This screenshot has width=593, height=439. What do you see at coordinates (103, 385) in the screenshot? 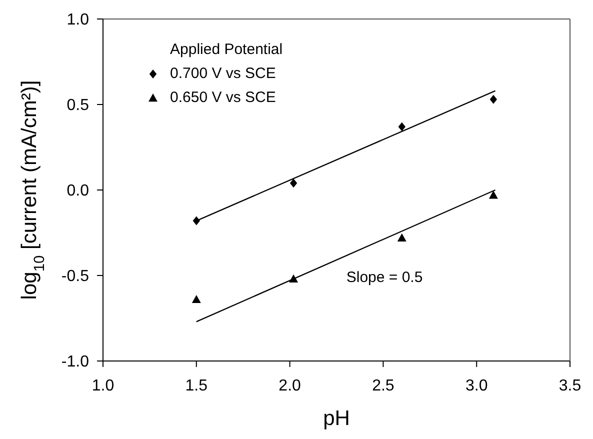
I see `x-tick-label: 1.0` at bounding box center [103, 385].